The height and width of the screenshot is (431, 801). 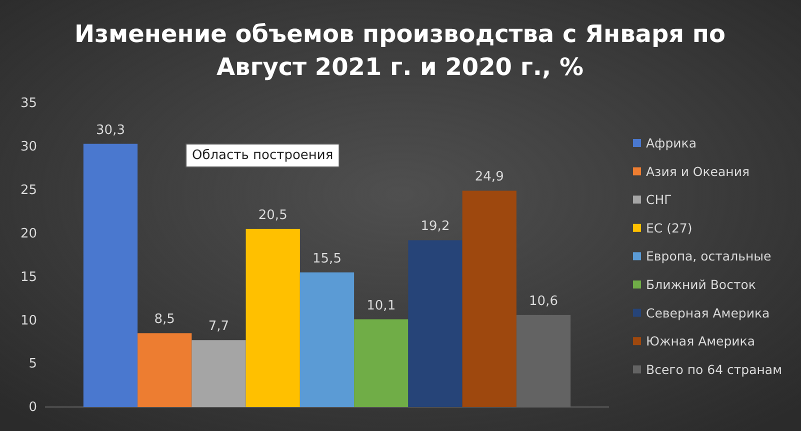 I want to click on data-label: 20,5, so click(x=273, y=215).